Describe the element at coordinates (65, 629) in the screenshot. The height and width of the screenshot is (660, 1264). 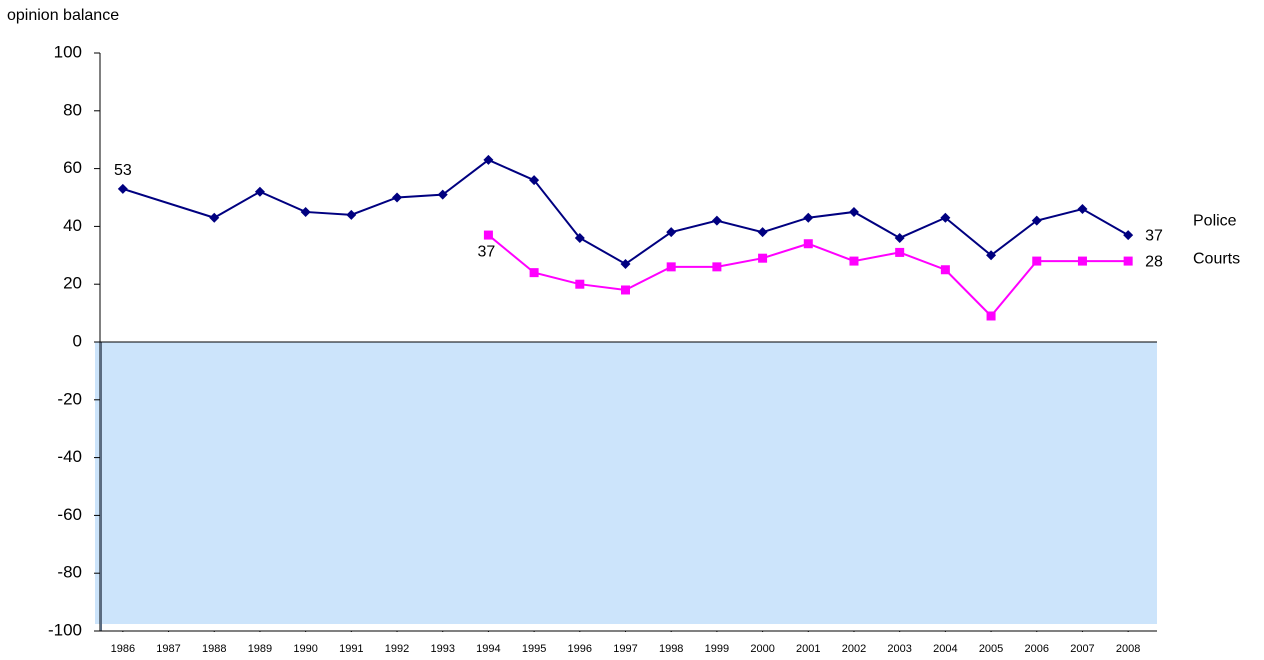
I see `y-tick-label: -100` at that location.